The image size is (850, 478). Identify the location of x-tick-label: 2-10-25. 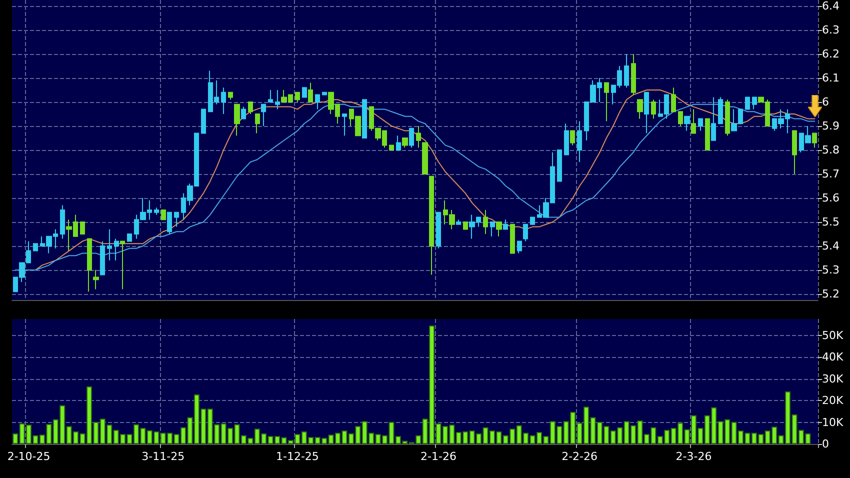
(28, 456).